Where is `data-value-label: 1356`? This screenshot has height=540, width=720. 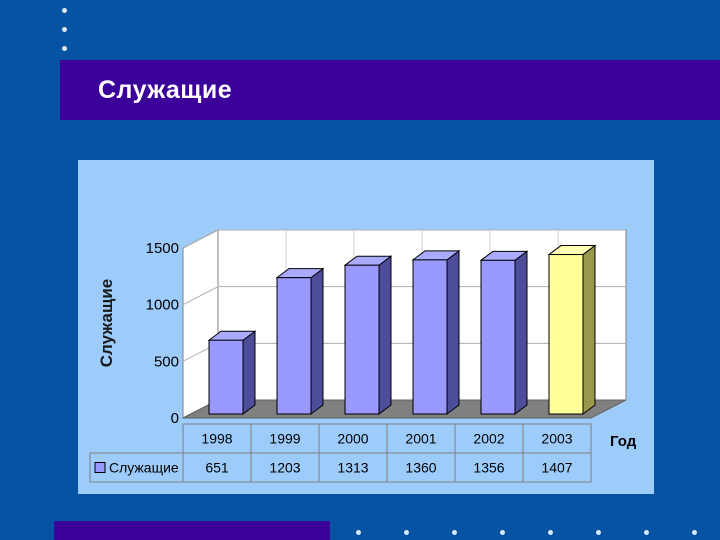 data-value-label: 1356 is located at coordinates (488, 468).